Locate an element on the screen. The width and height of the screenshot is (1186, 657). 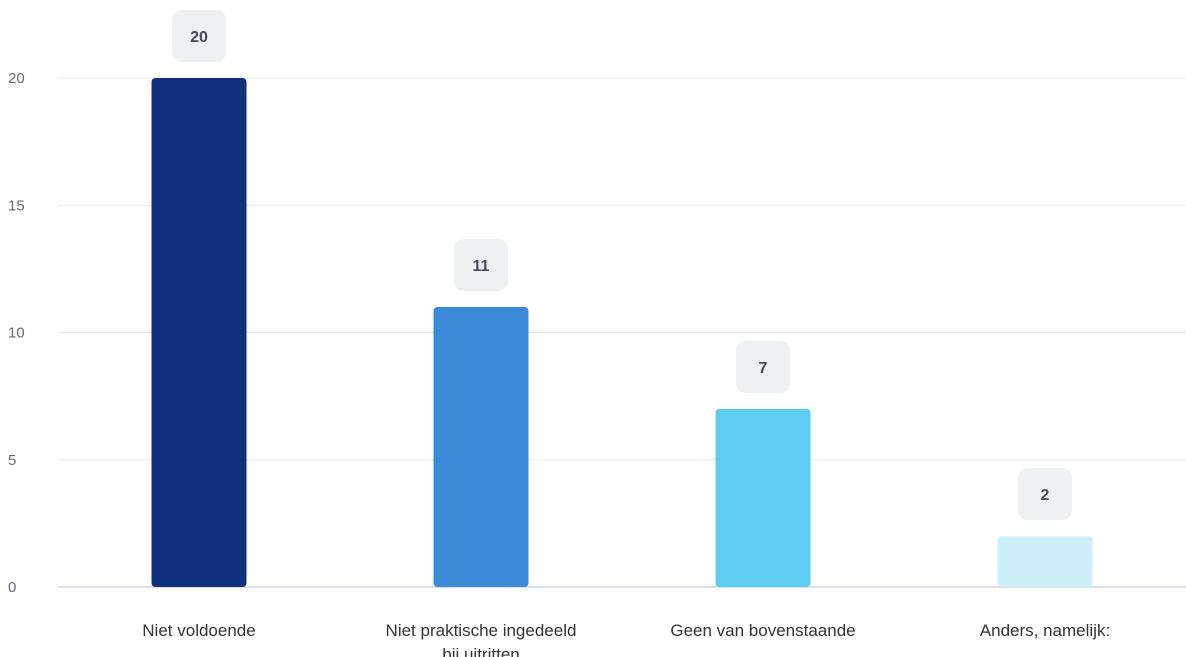
data-label: 7 is located at coordinates (763, 368).